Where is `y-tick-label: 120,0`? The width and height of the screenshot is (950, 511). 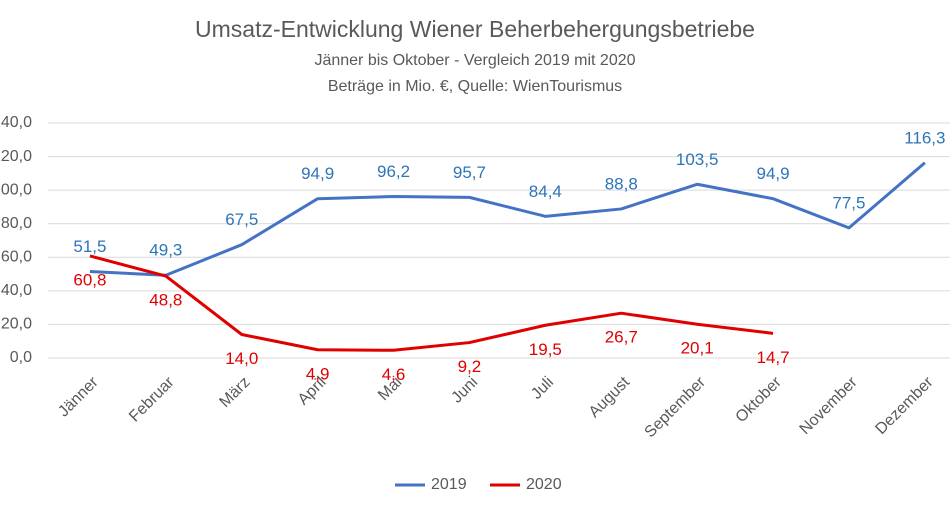 y-tick-label: 120,0 is located at coordinates (16, 156).